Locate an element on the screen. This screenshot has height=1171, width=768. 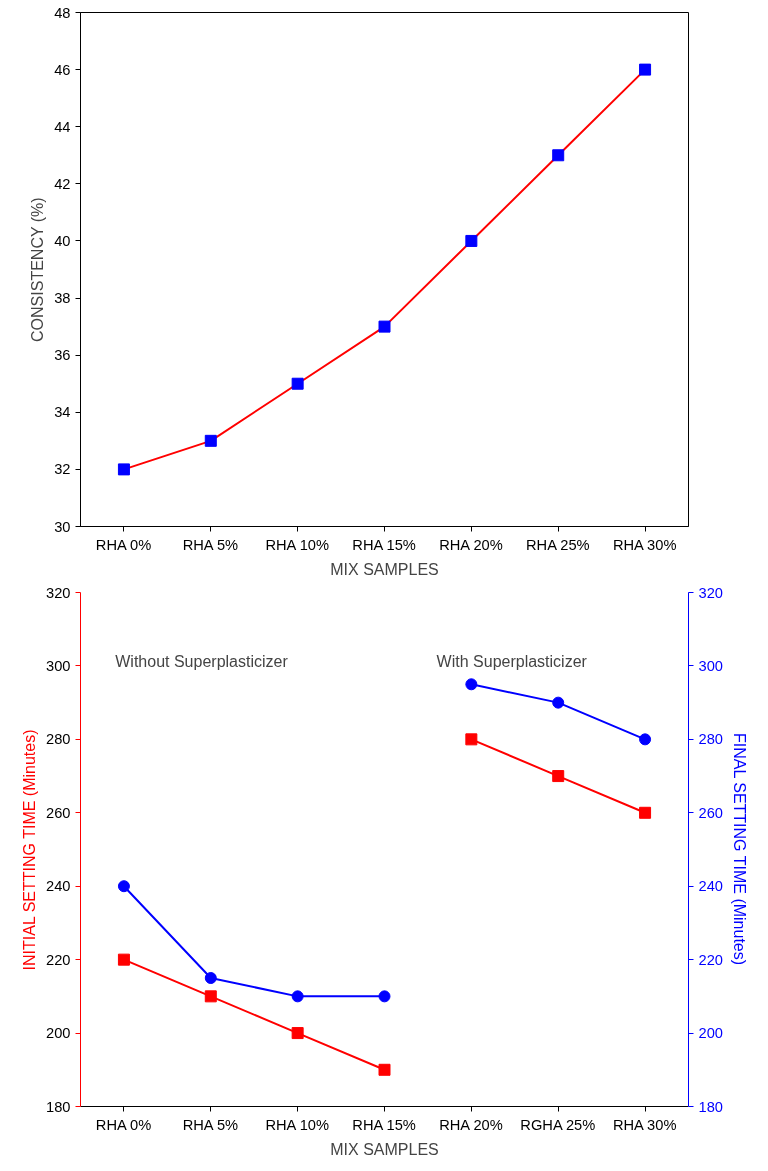
y-tick-label: 180 is located at coordinates (58, 1106).